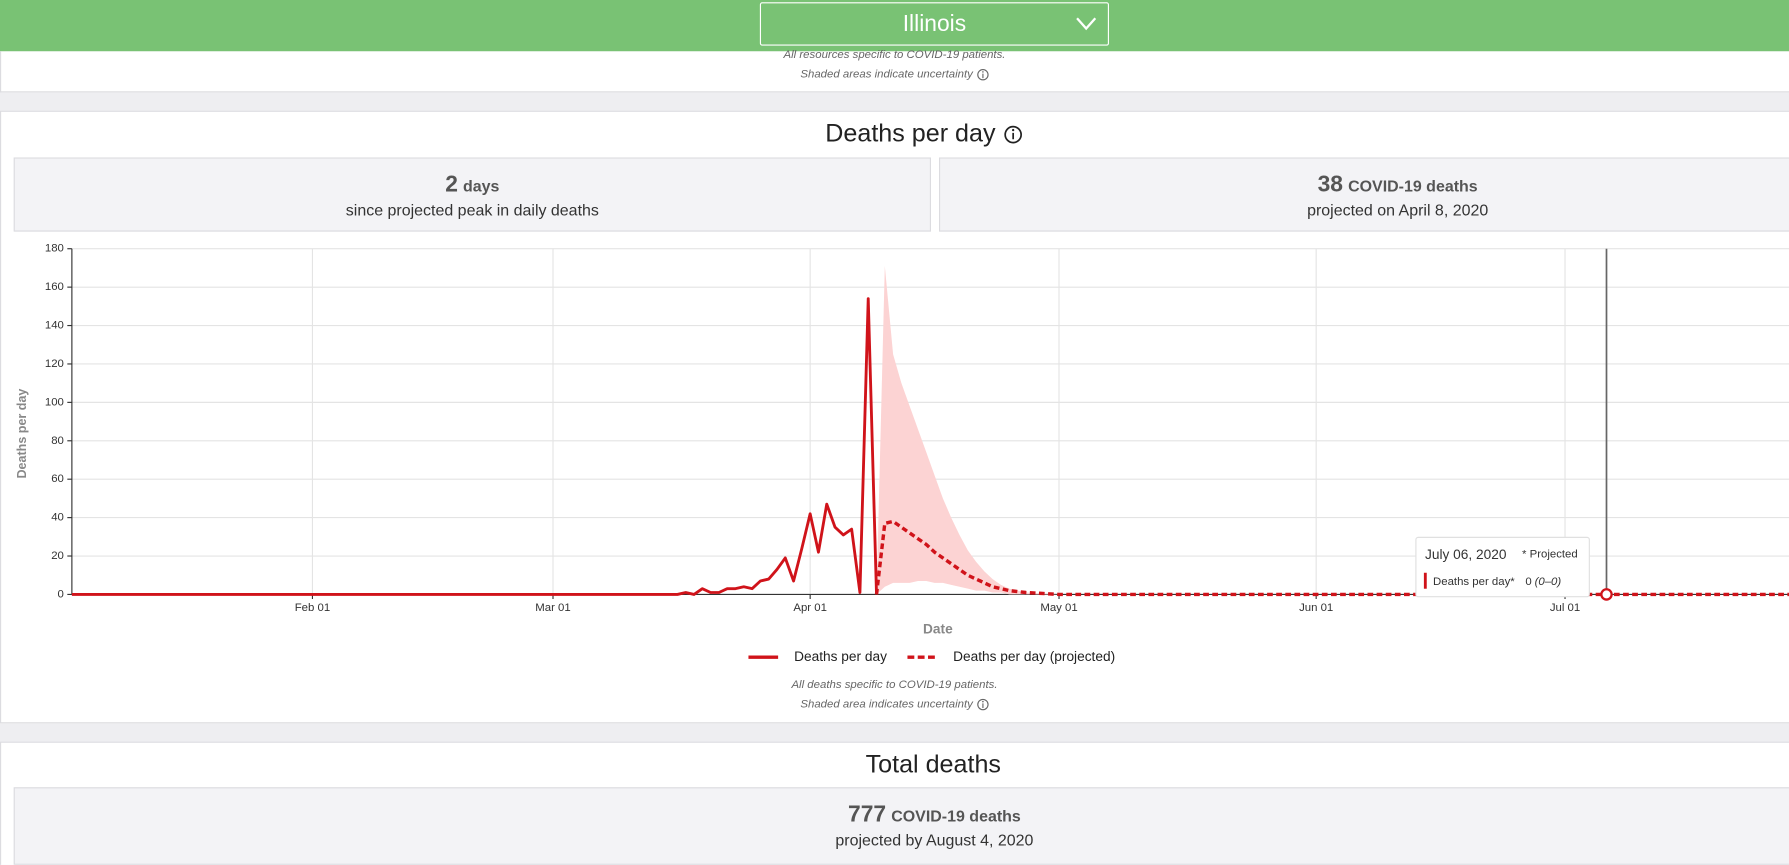 Image resolution: width=1789 pixels, height=865 pixels. What do you see at coordinates (54, 402) in the screenshot?
I see `y-tick-label: 100` at bounding box center [54, 402].